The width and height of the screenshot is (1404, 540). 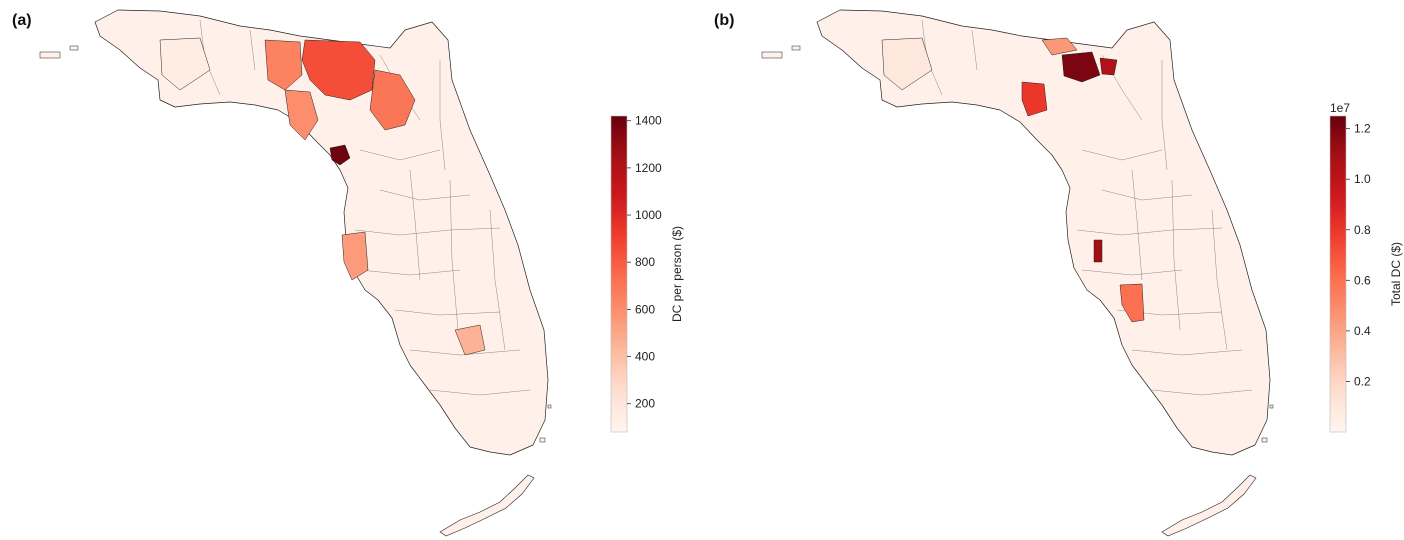 I want to click on colorbar-tick-label: 600, so click(x=645, y=309).